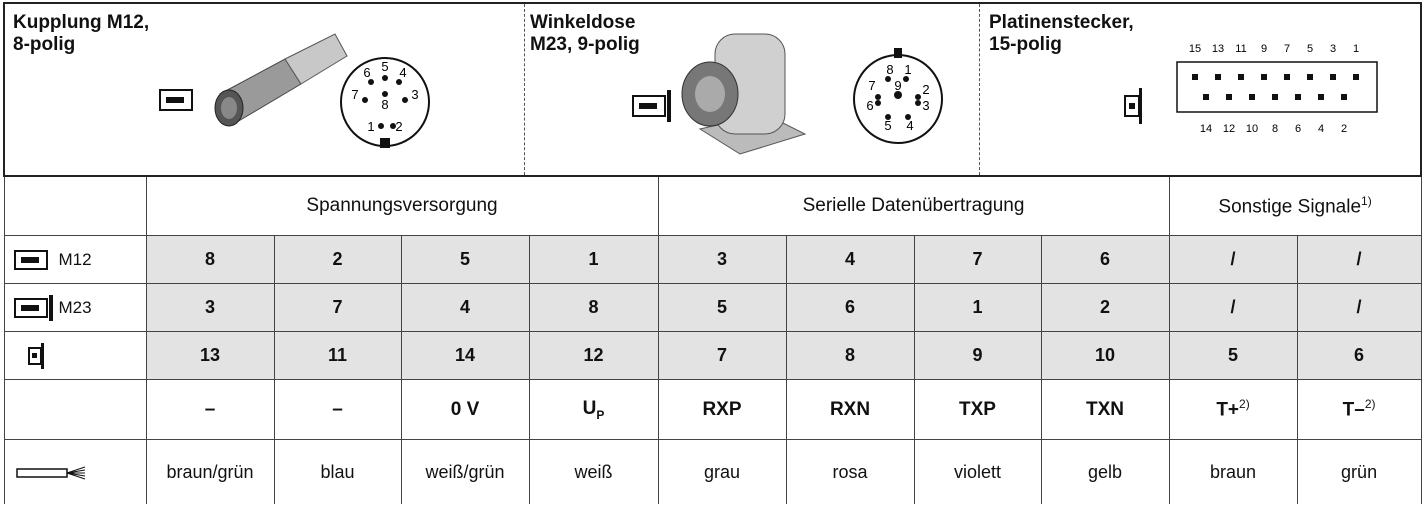 The height and width of the screenshot is (513, 1424). What do you see at coordinates (176, 100) in the screenshot?
I see `m12-icon` at bounding box center [176, 100].